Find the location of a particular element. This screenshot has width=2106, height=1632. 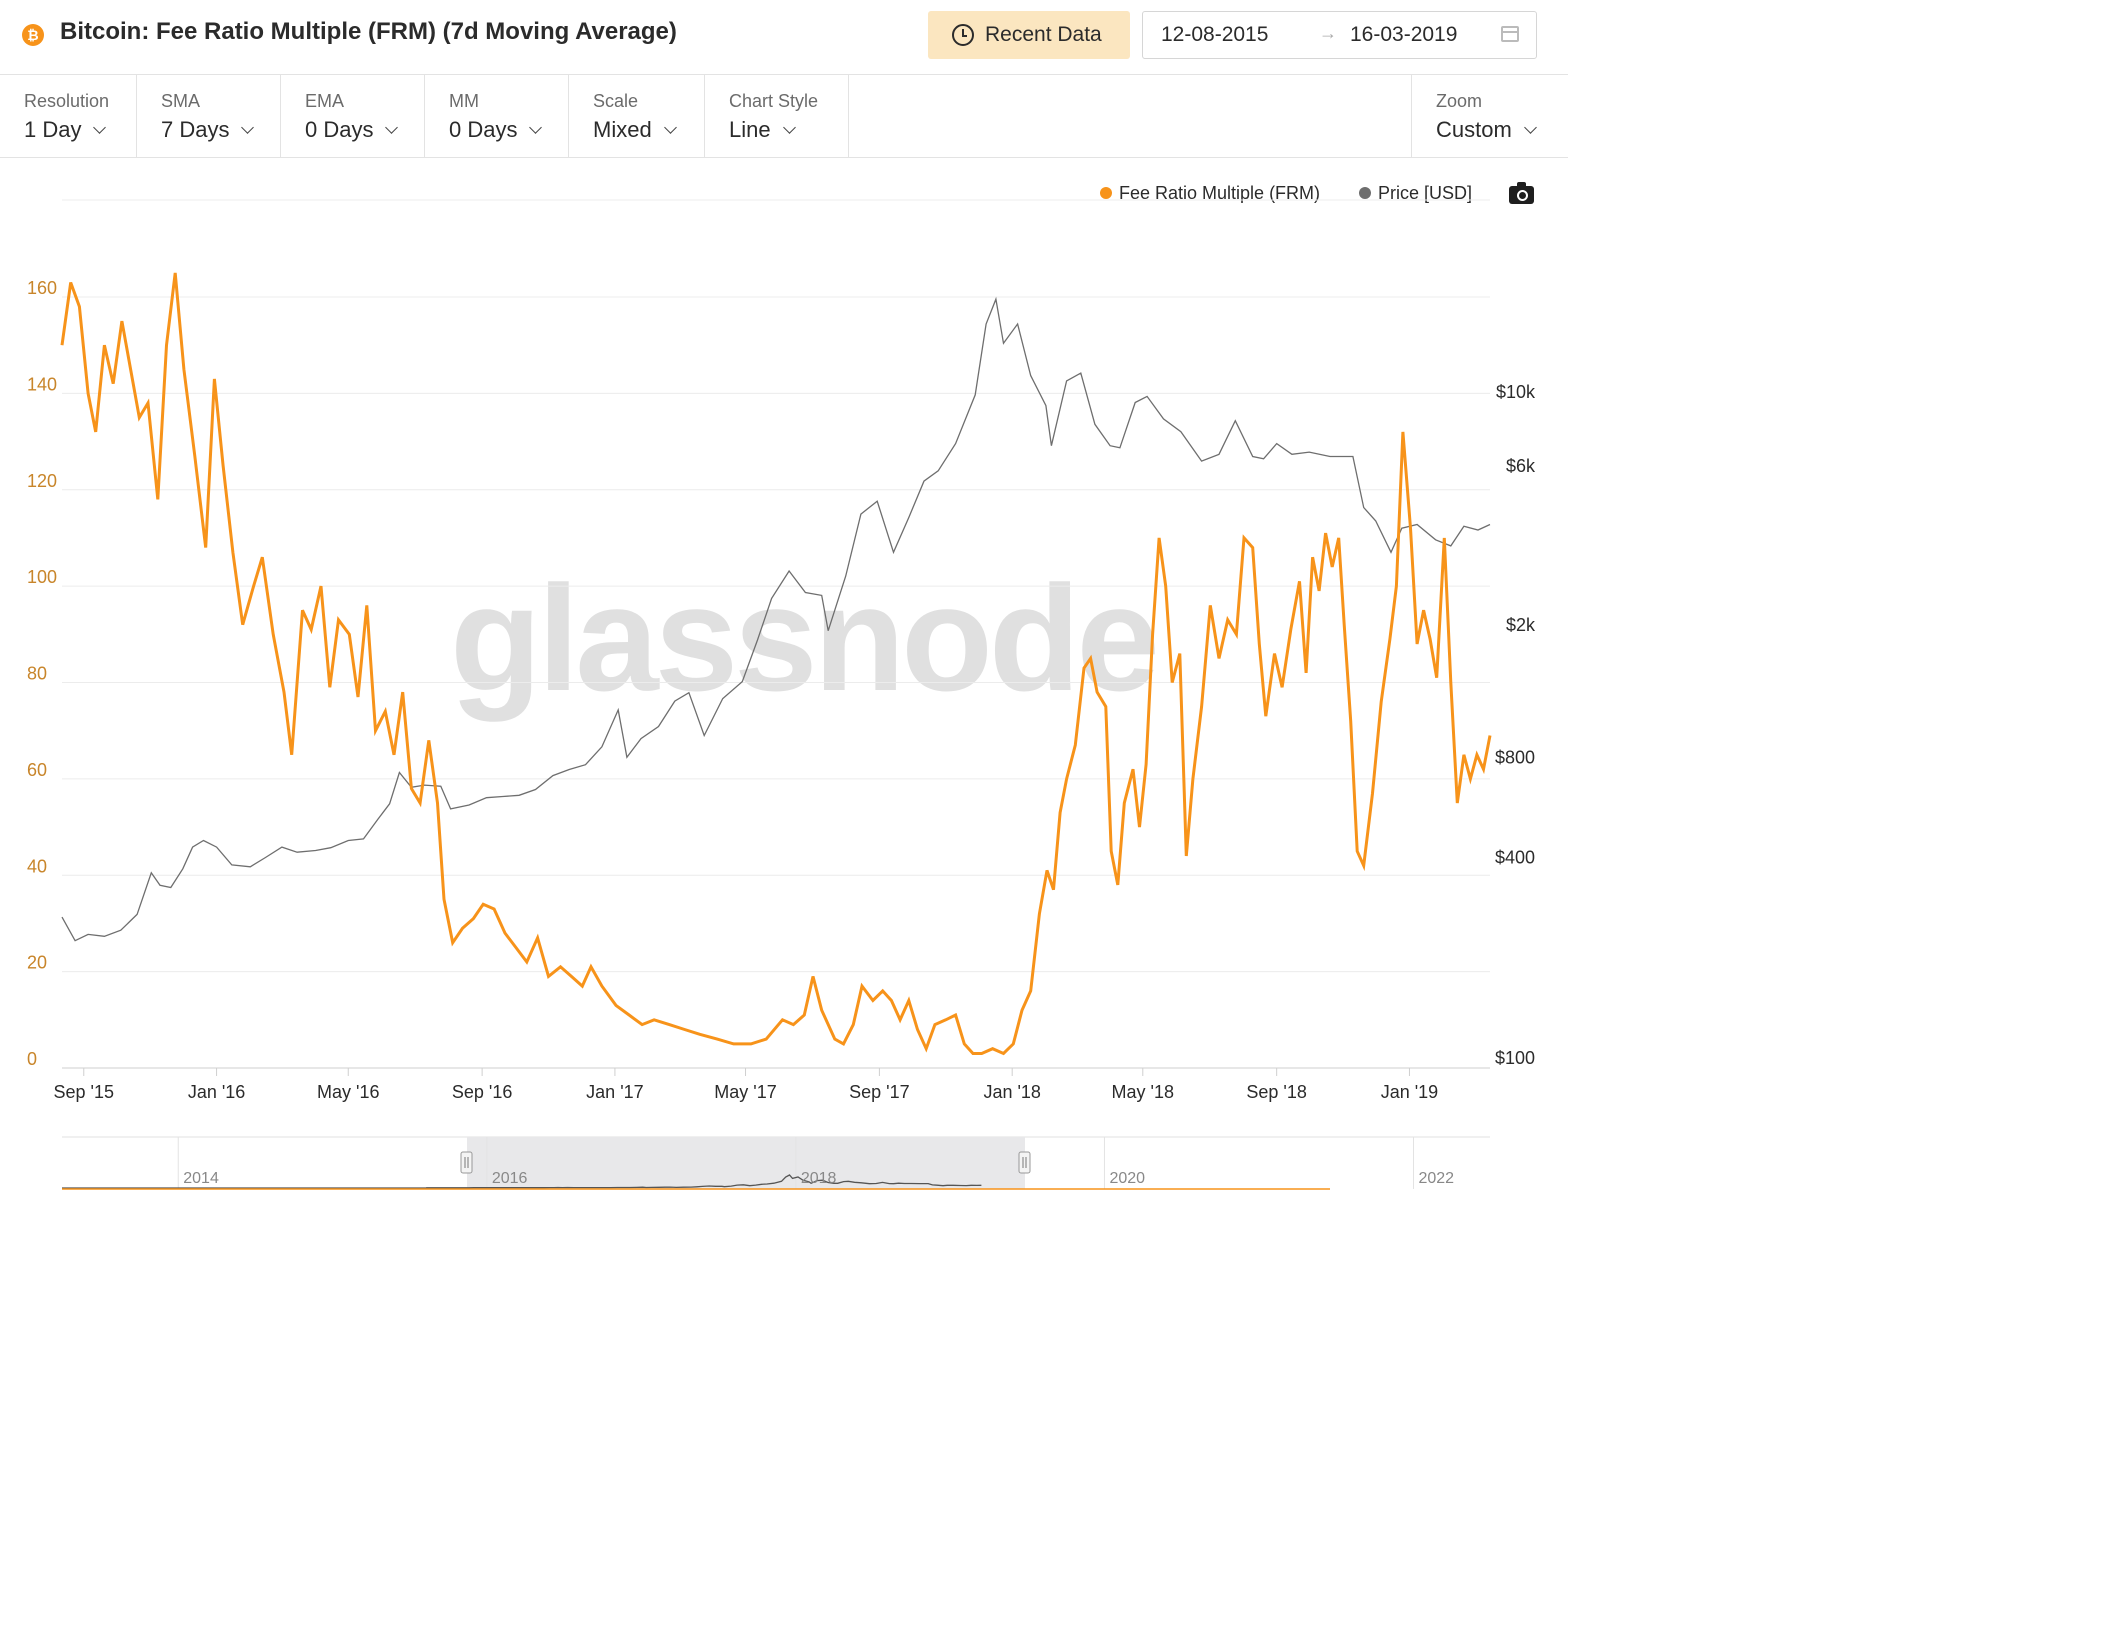

ema-label: EMA is located at coordinates (325, 101).